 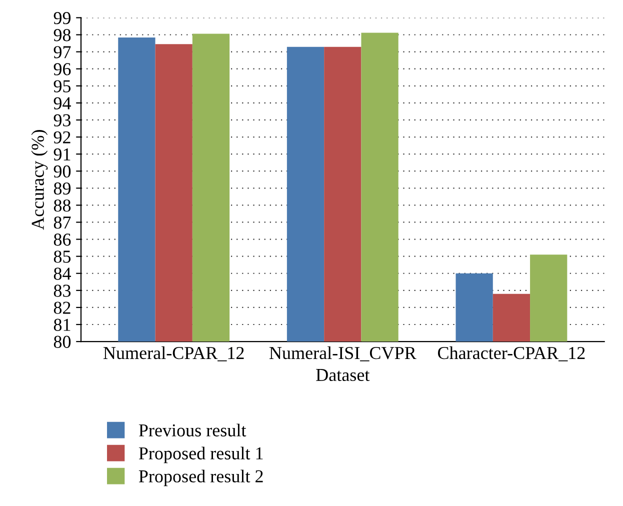 What do you see at coordinates (62, 256) in the screenshot?
I see `y-tick-label: 85` at bounding box center [62, 256].